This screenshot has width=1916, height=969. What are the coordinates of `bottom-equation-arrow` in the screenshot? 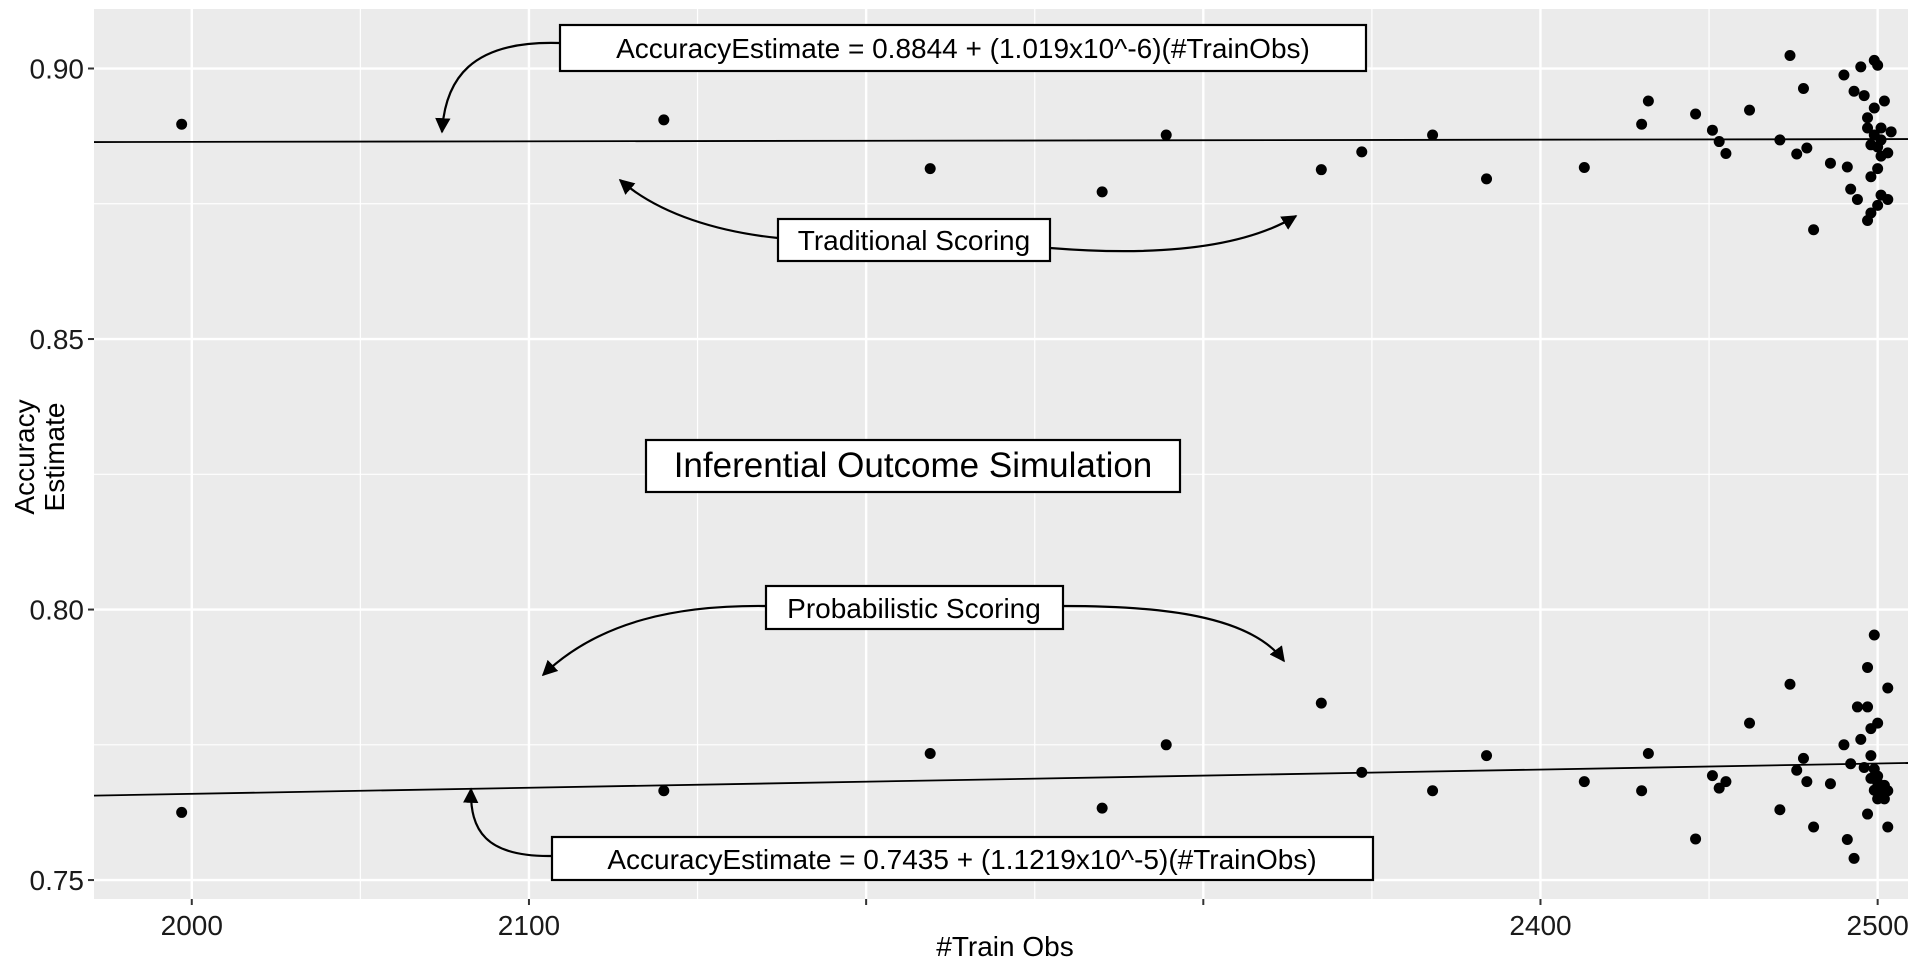 It's located at (507, 822).